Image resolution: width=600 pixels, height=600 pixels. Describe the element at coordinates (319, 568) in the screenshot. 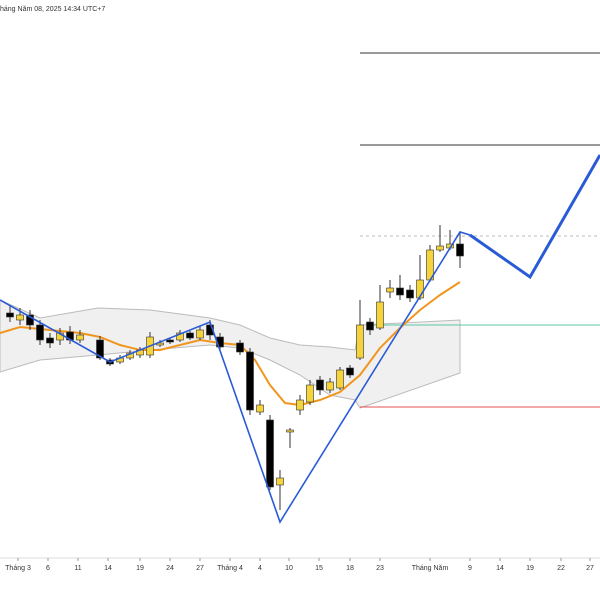

I see `x-tick-label: 15` at that location.